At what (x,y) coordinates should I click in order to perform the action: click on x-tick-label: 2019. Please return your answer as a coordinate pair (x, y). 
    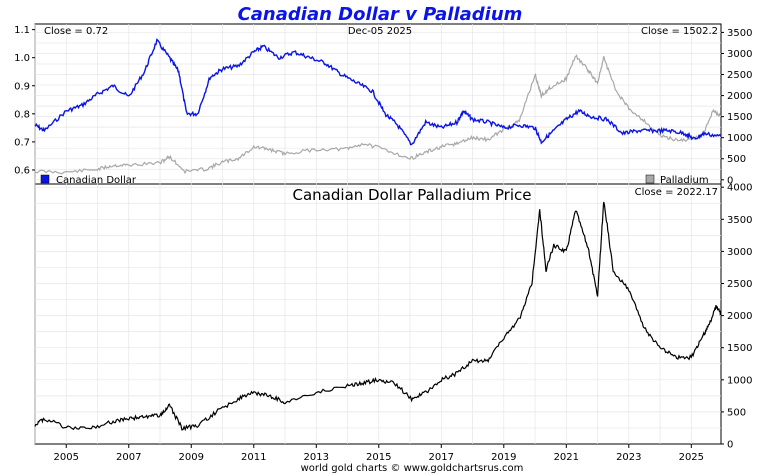
    Looking at the image, I should click on (503, 457).